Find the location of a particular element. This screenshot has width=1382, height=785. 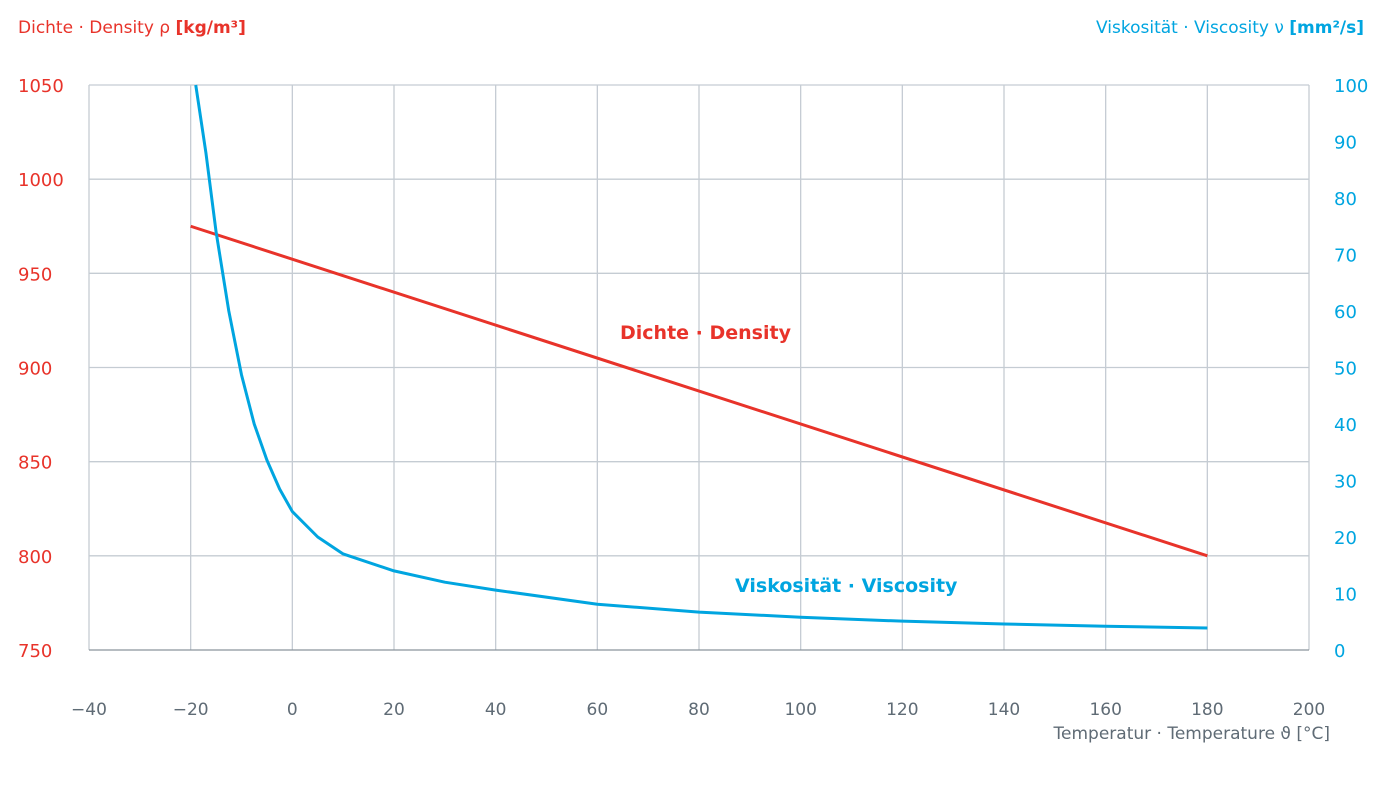

x-axis-title: Temperatur · Temperature ϑ [°C] is located at coordinates (1191, 734).